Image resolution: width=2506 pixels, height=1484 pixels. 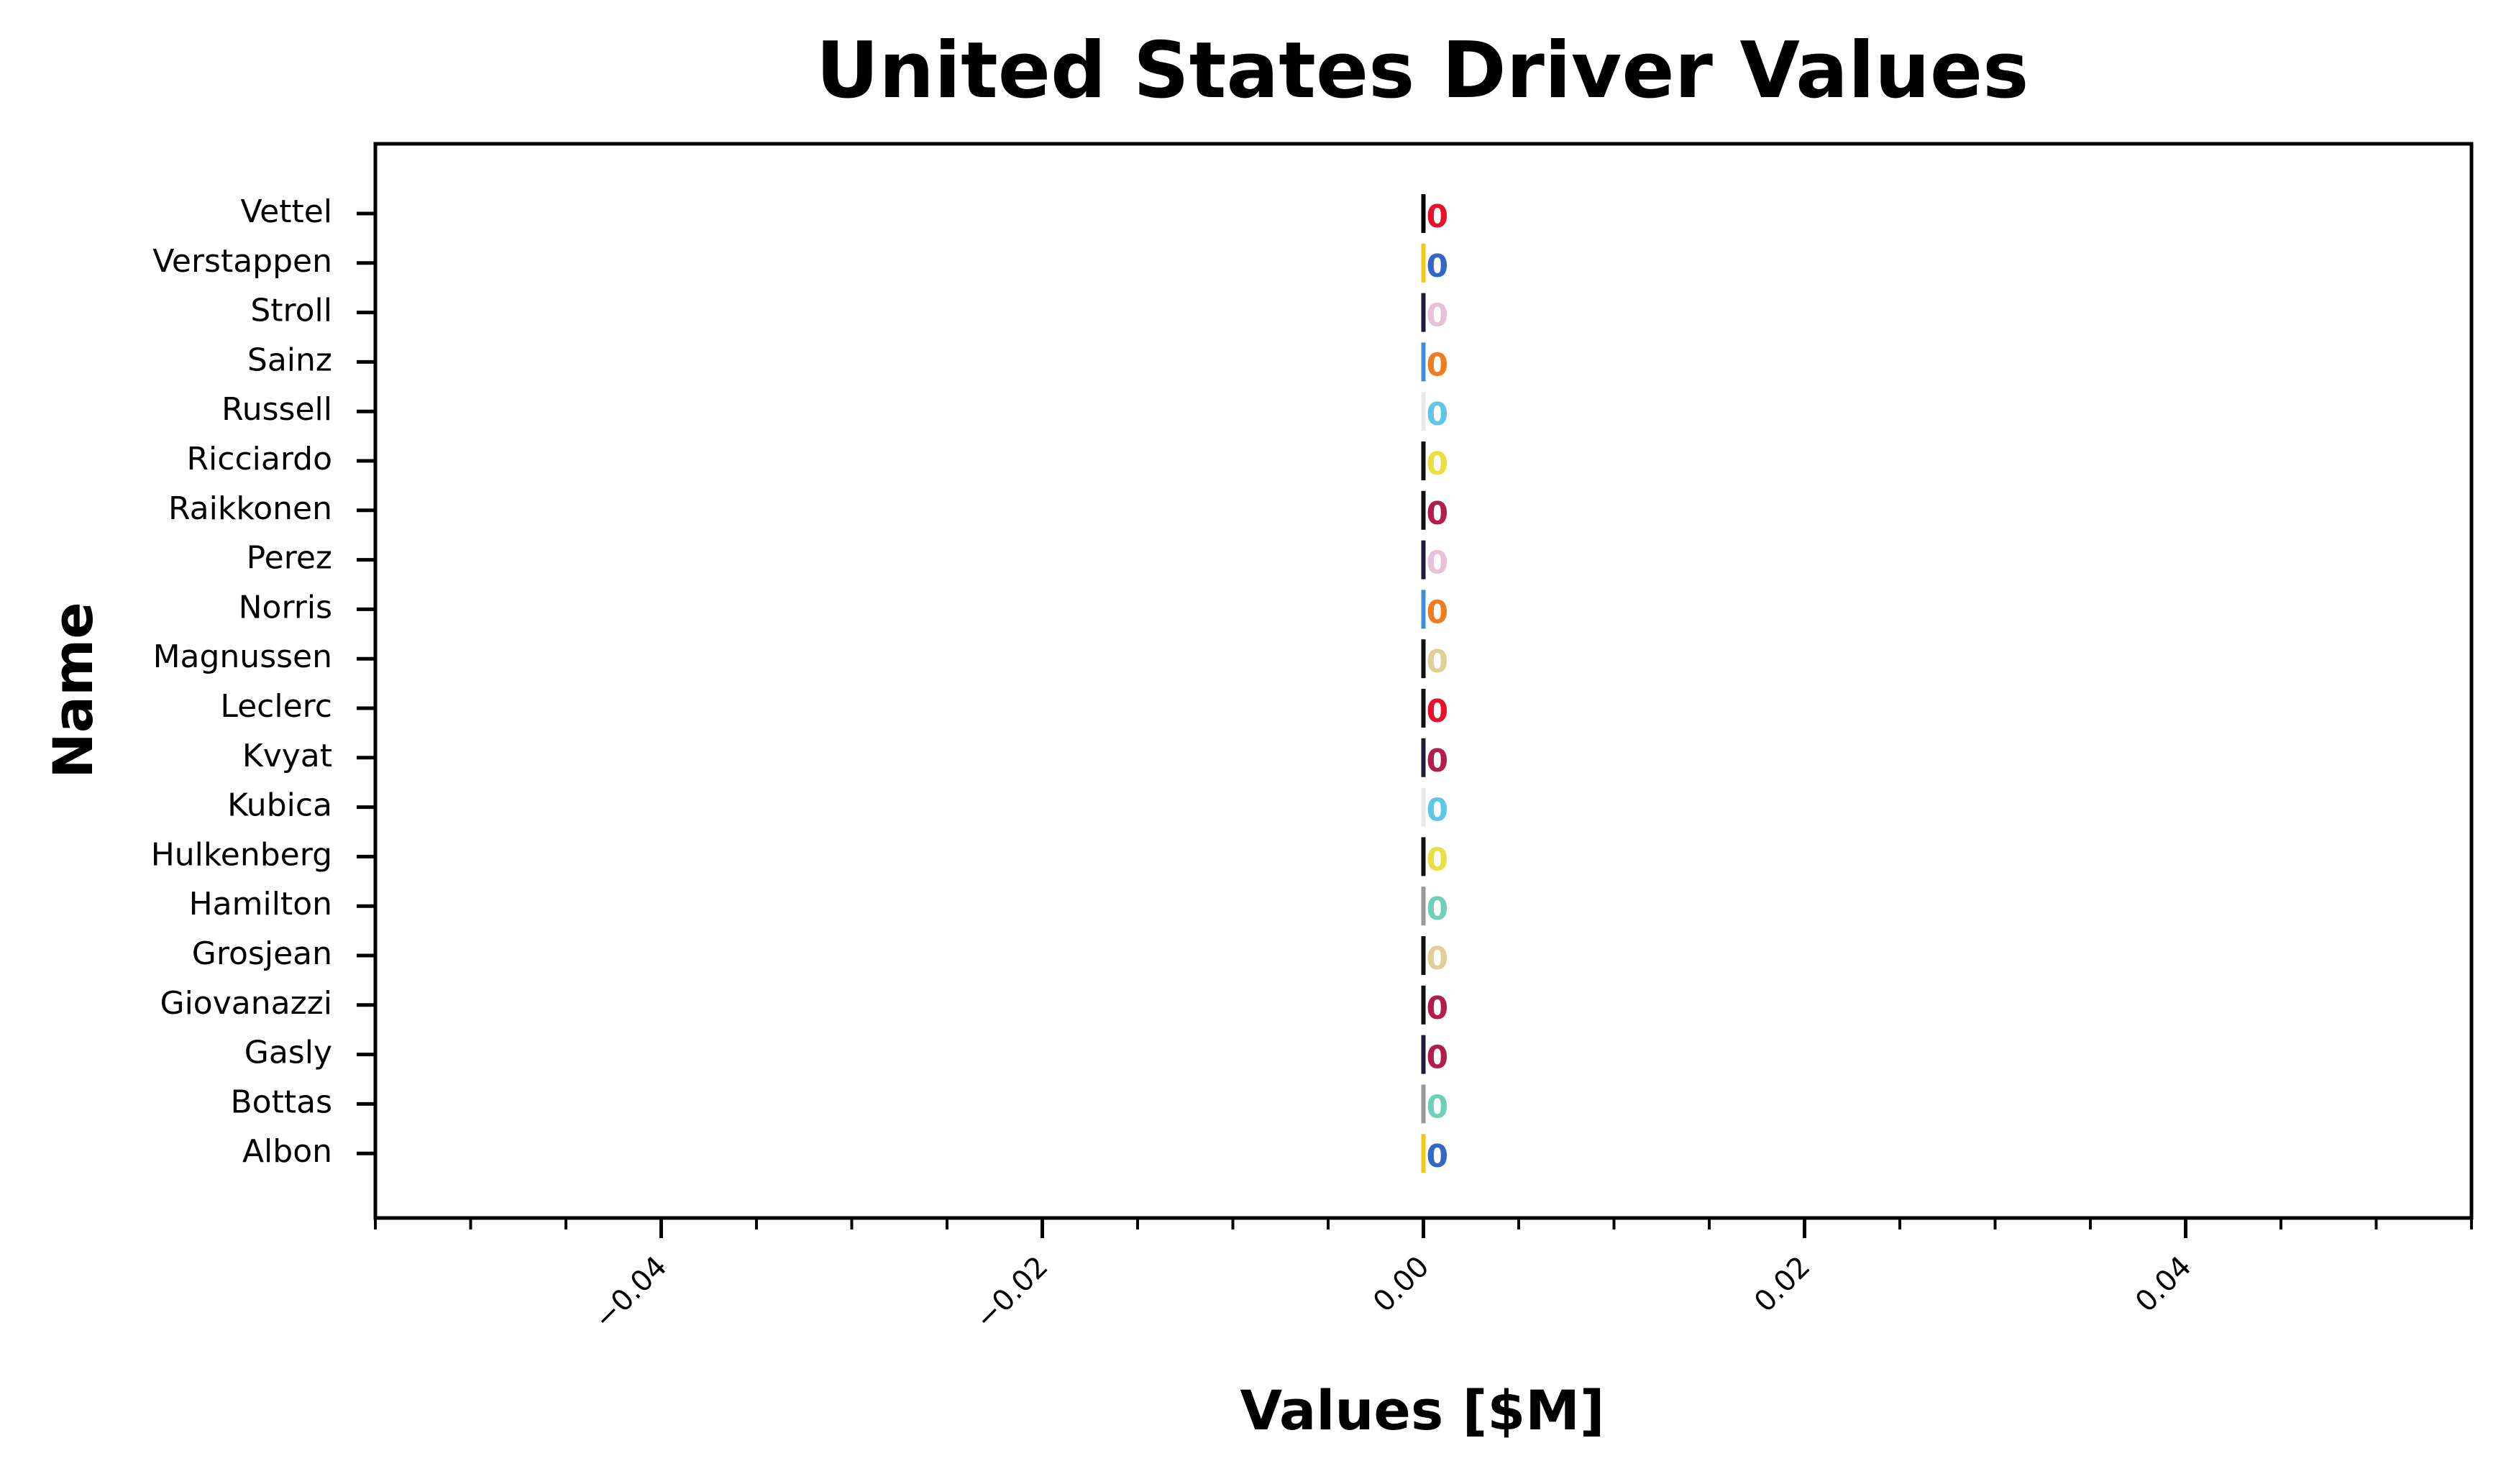 I want to click on y-tick-label: Leclerc, so click(x=276, y=706).